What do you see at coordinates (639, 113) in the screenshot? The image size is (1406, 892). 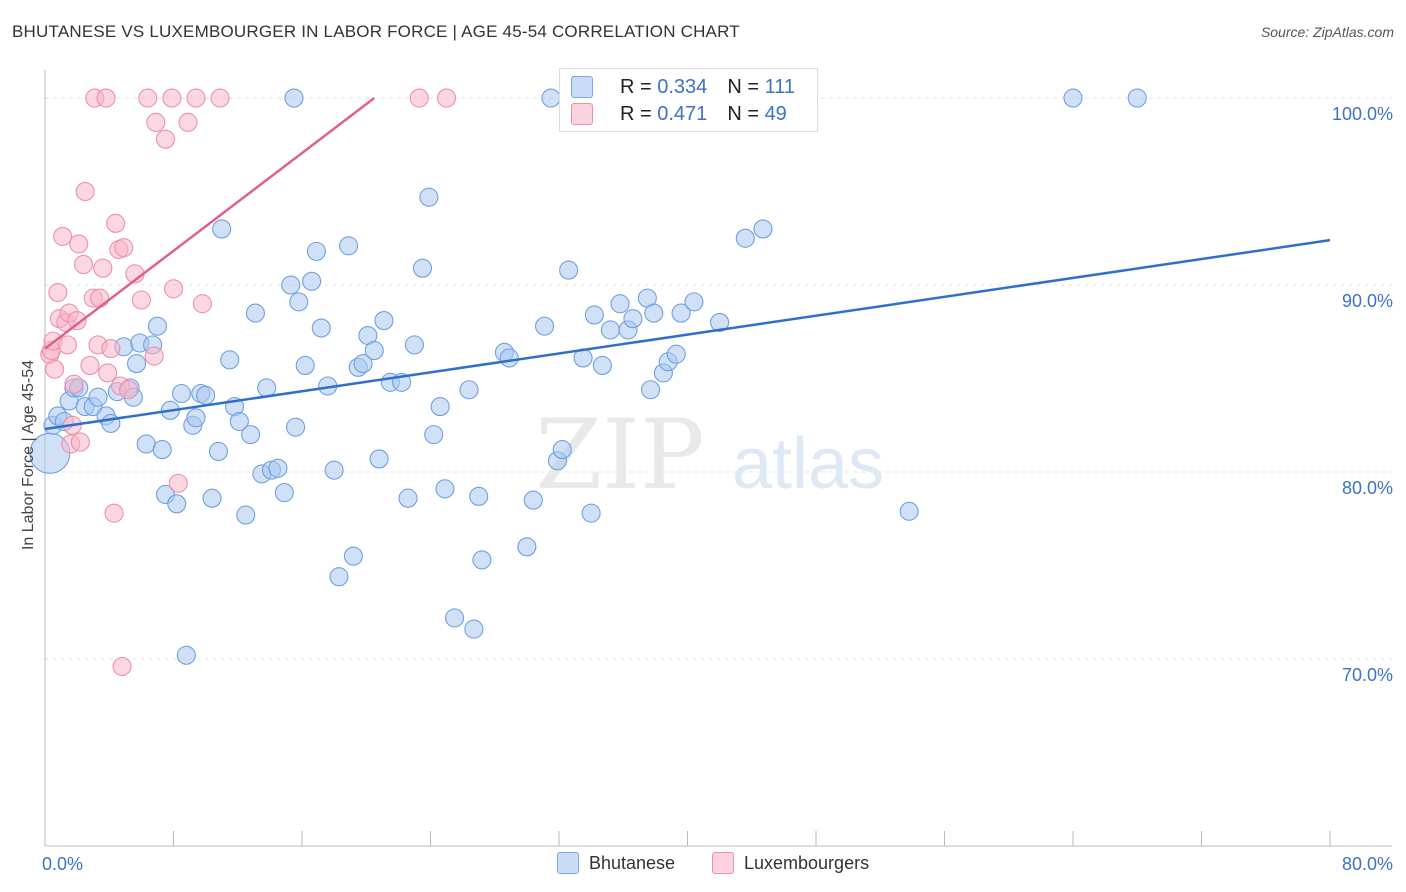 I see `legend-r-label: R =` at bounding box center [639, 113].